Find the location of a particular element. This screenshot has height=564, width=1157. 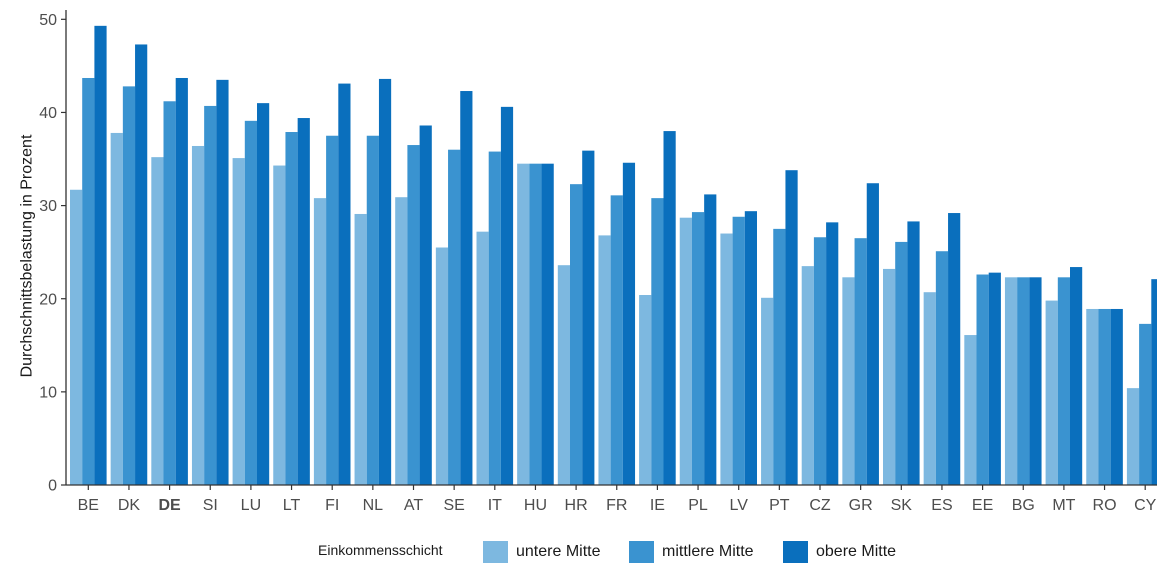

x-tick-label-hu: HU is located at coordinates (535, 505).